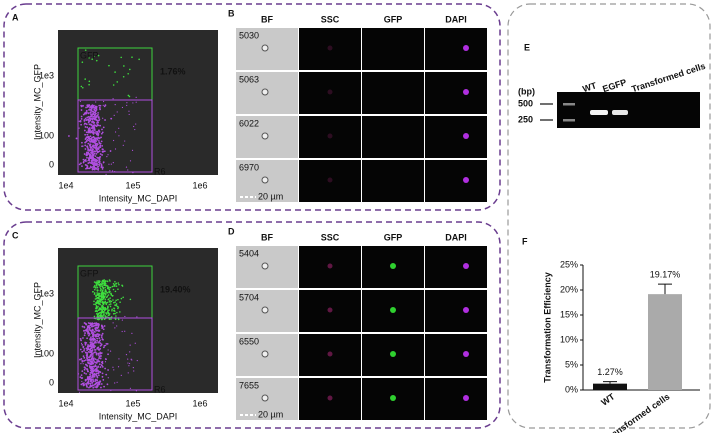  Describe the element at coordinates (525, 119) in the screenshot. I see `marker-label: 250` at that location.